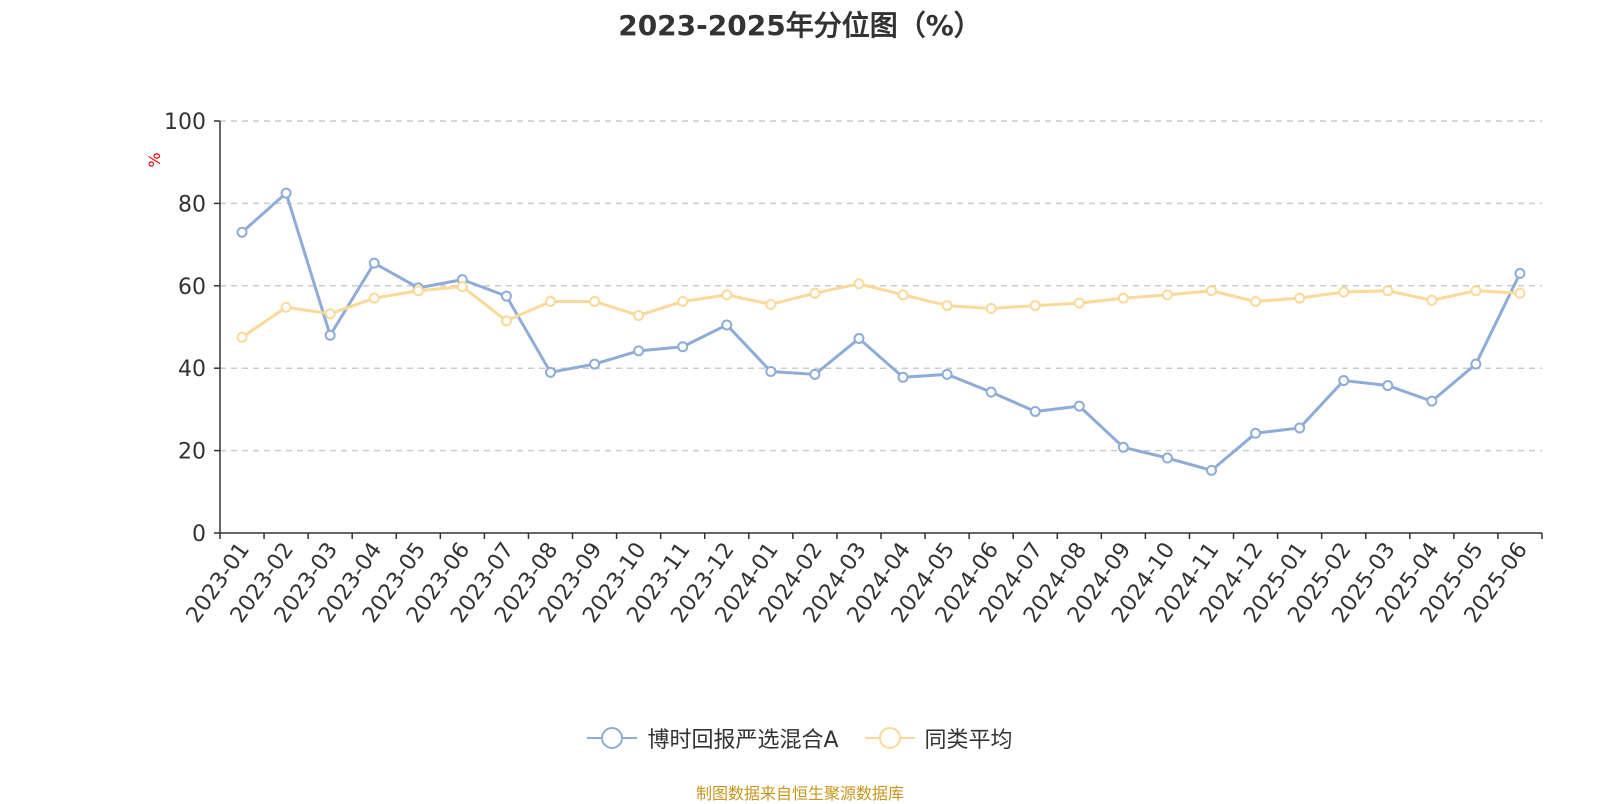 The image size is (1600, 804). Describe the element at coordinates (192, 204) in the screenshot. I see `y-tick-label: 80` at that location.